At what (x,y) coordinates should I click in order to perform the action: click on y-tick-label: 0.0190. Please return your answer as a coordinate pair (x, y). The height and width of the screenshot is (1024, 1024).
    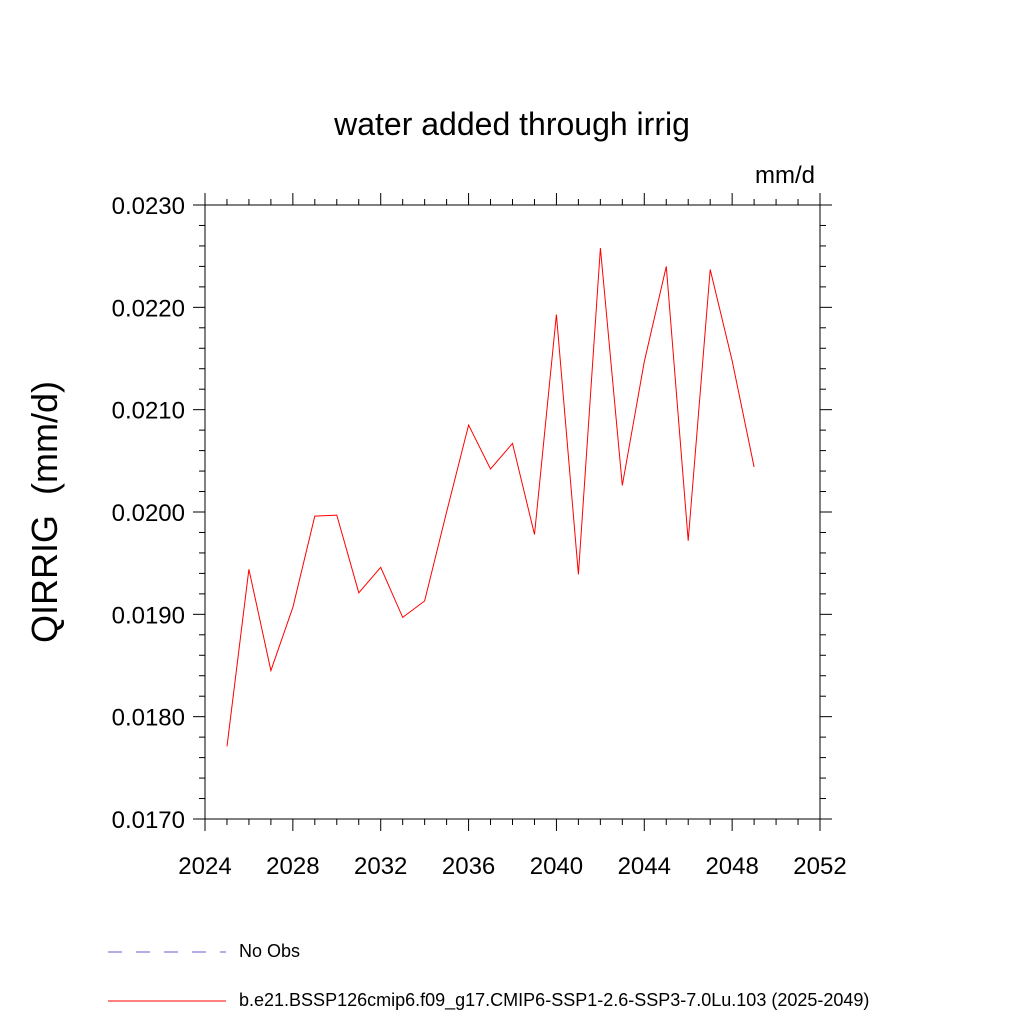
    Looking at the image, I should click on (148, 615).